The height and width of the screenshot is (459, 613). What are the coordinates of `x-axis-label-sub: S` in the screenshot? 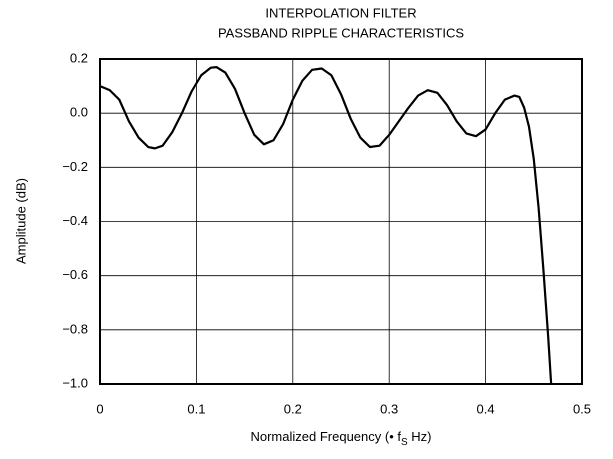 It's located at (404, 442).